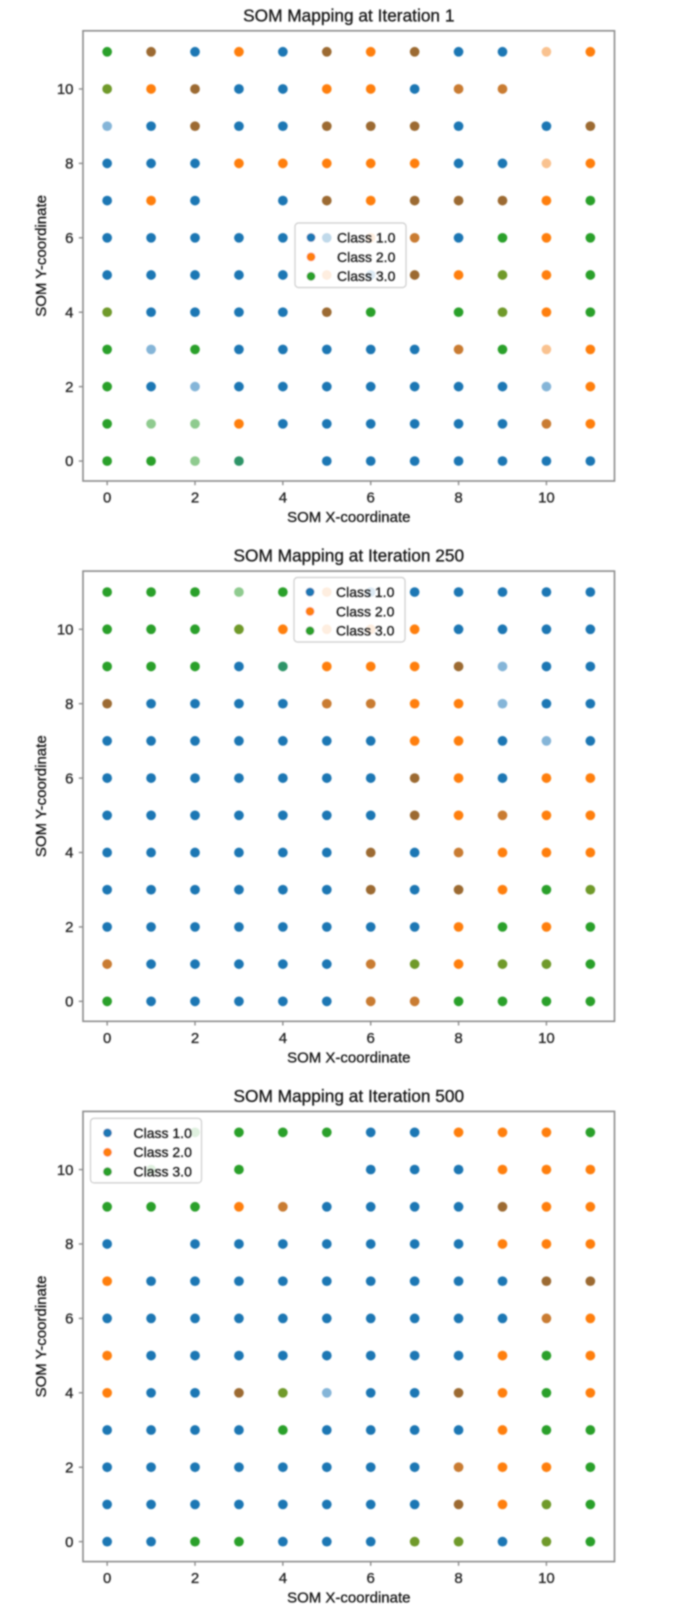  Describe the element at coordinates (349, 1096) in the screenshot. I see `svg-text: SOM Mapping at Iteration 500` at that location.